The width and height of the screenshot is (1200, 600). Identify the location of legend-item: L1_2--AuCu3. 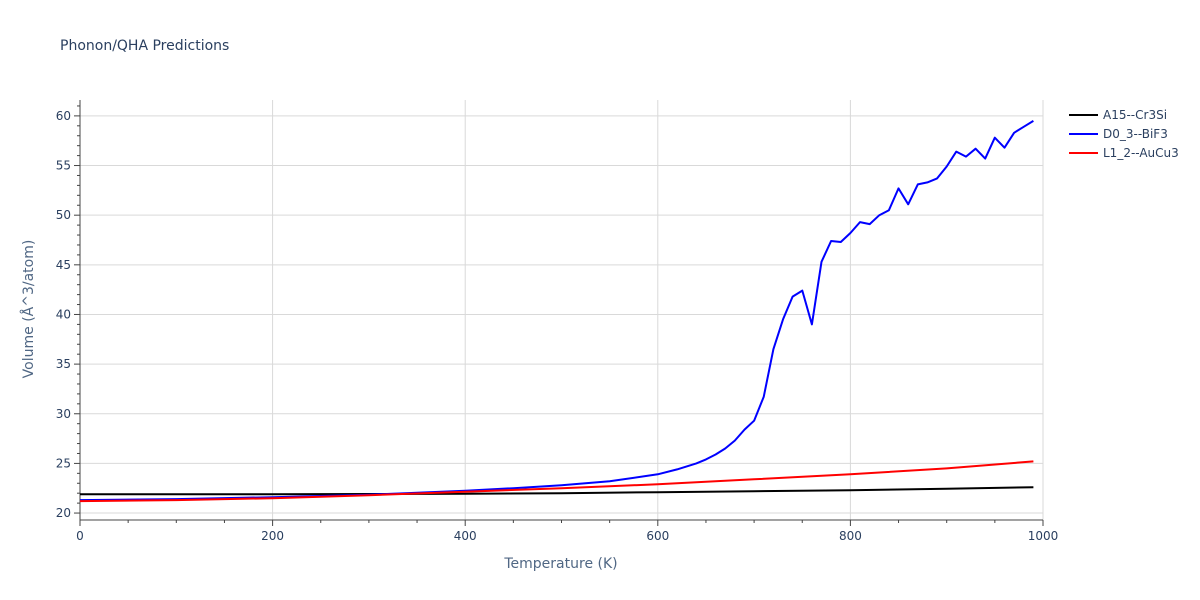
(1124, 153).